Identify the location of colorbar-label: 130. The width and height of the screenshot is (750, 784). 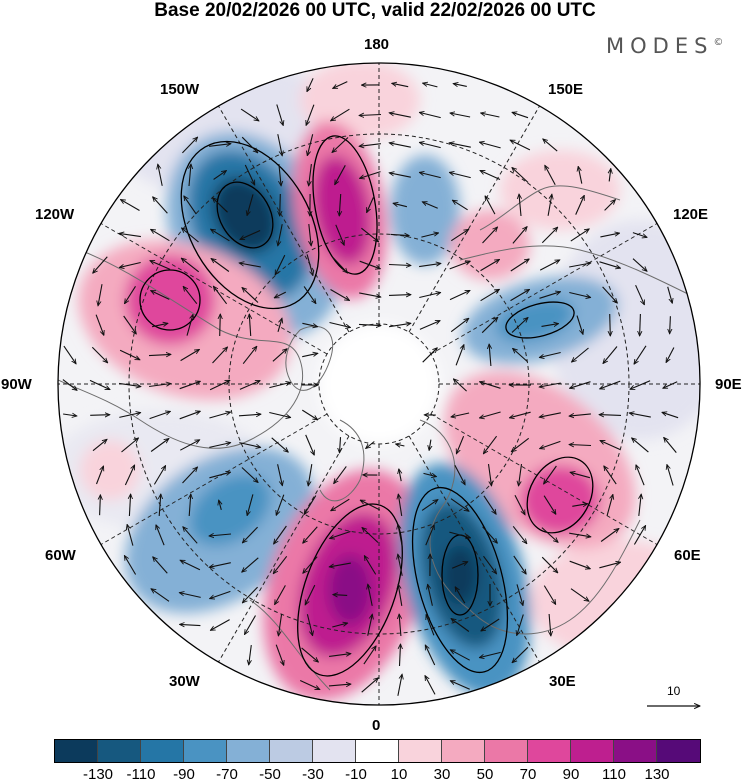
(656, 774).